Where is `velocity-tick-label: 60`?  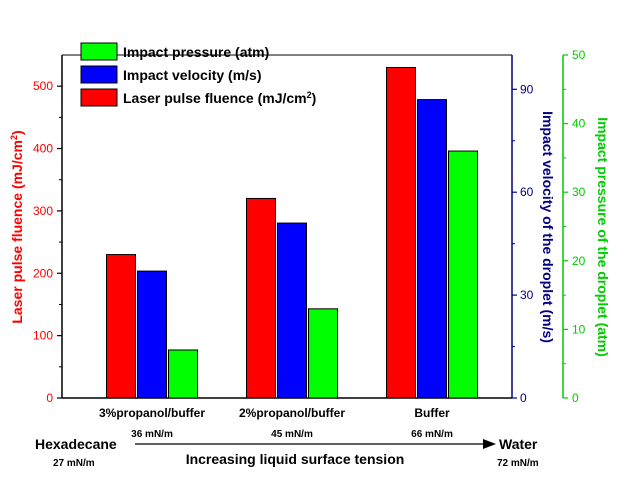 velocity-tick-label: 60 is located at coordinates (527, 192).